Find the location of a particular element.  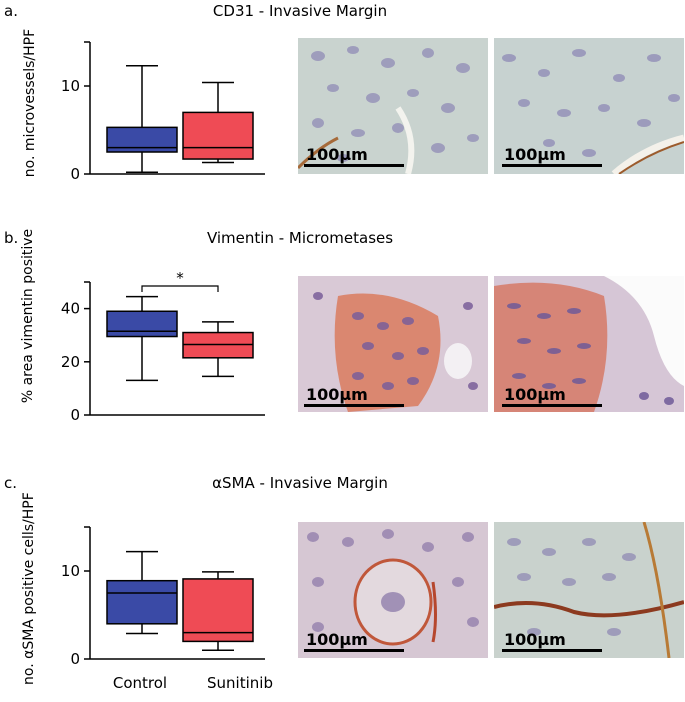

xlabel-sunitinib: Sunitinib is located at coordinates (240, 683).